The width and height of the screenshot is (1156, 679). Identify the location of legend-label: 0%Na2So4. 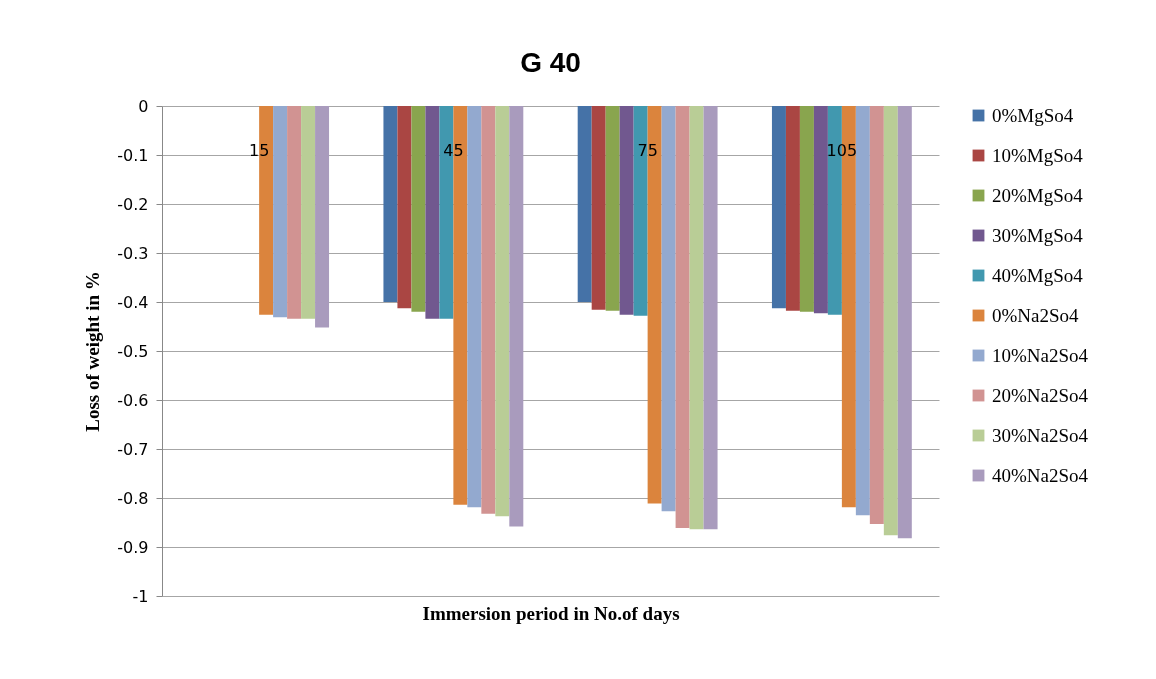
(1036, 315).